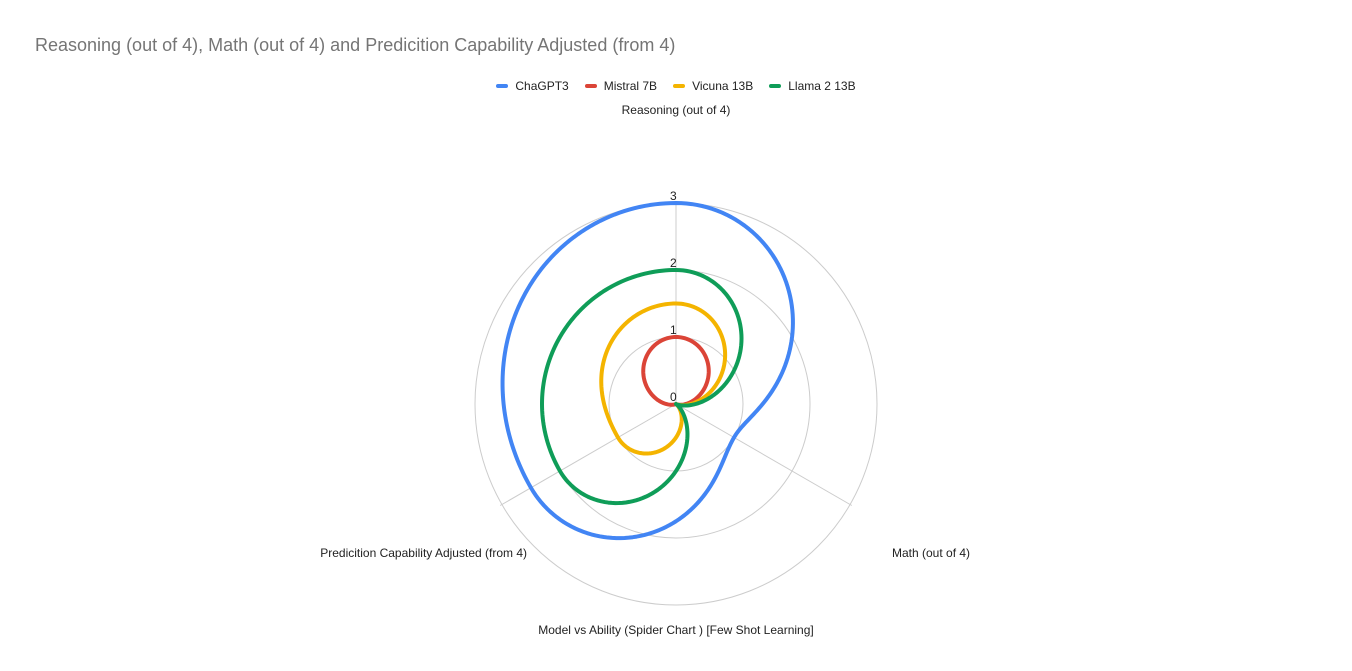  I want to click on tick-label-3: 3, so click(673, 196).